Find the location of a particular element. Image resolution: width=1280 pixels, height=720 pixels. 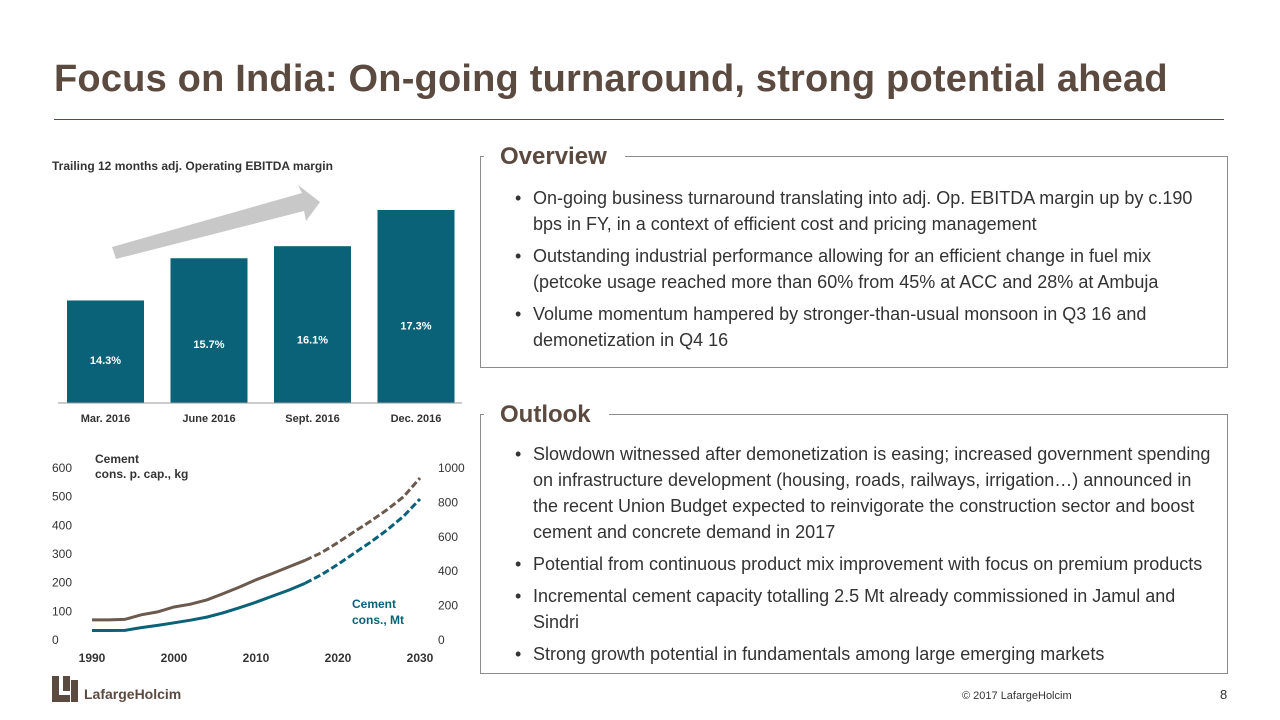

ebitda-x-tick-label: Sept. 2016 is located at coordinates (312, 419).